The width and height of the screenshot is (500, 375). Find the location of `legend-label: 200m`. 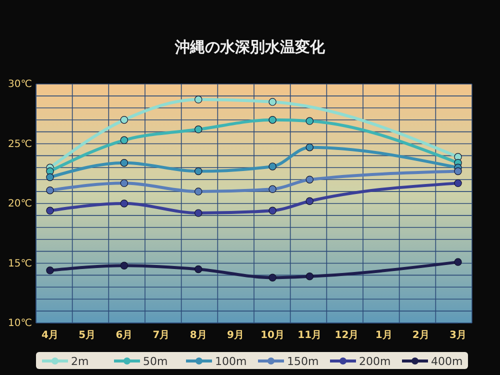

legend-label: 200m is located at coordinates (375, 361).